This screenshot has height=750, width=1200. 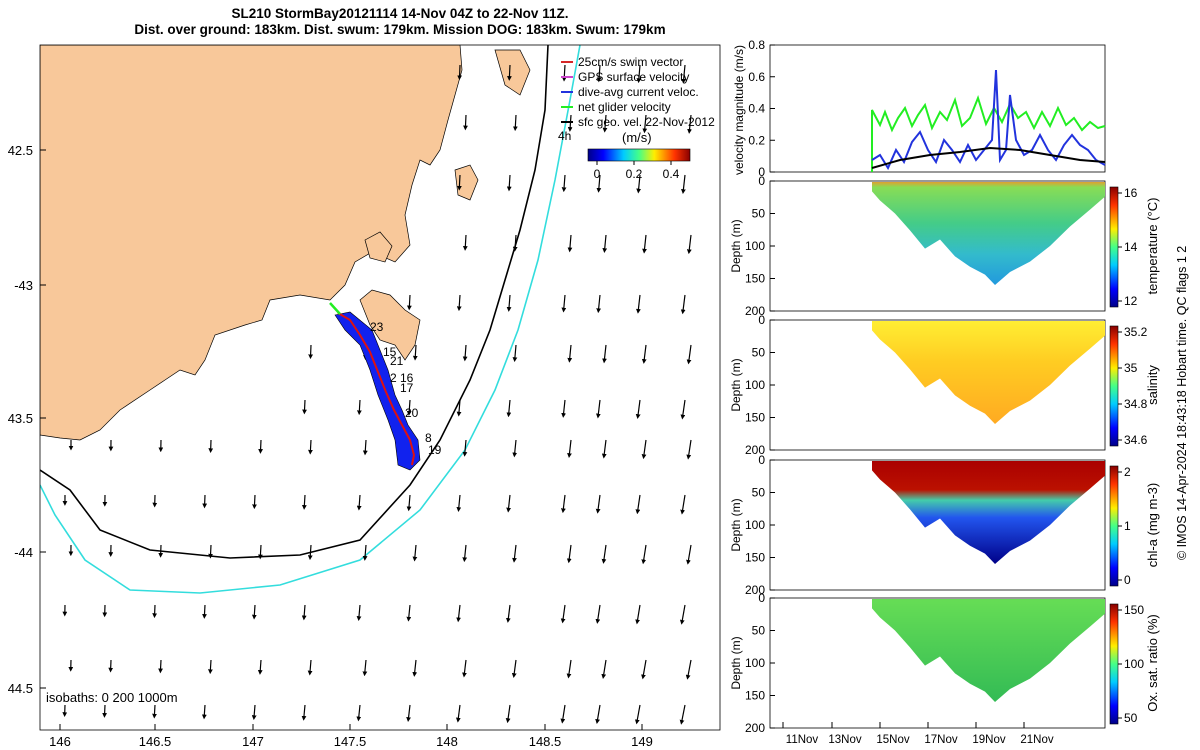 I want to click on map-y-tick-label: 42.5, so click(x=20, y=150).